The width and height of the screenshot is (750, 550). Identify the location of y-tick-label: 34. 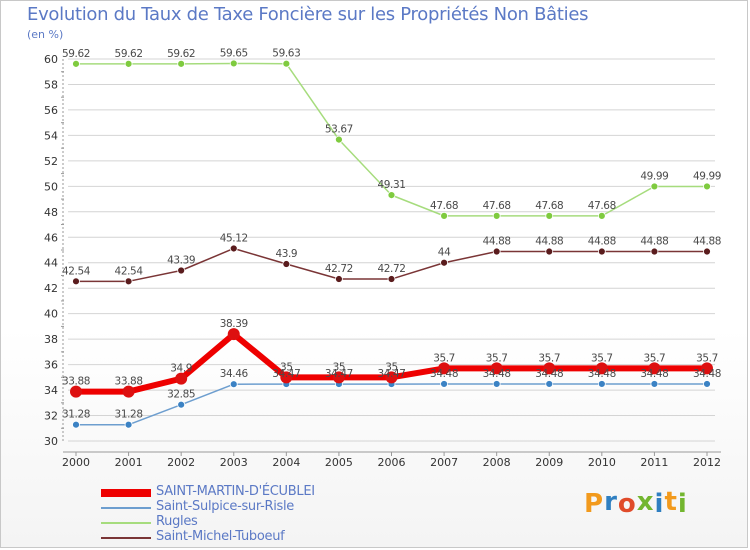
(51, 390).